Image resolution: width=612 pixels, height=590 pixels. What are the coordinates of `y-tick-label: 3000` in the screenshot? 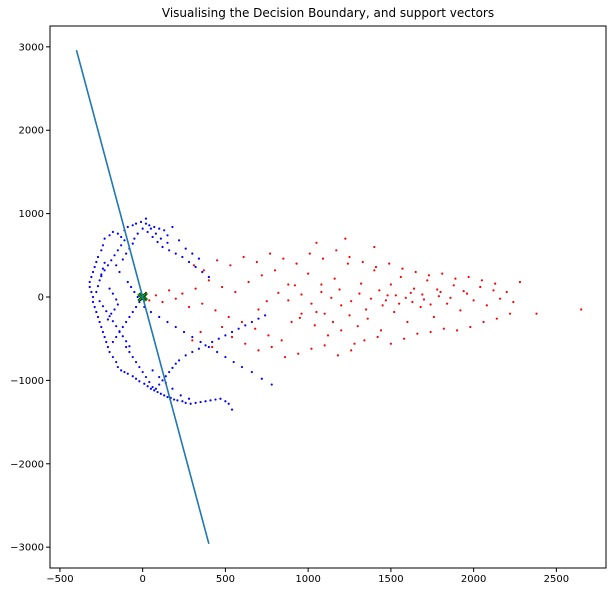 It's located at (31, 47).